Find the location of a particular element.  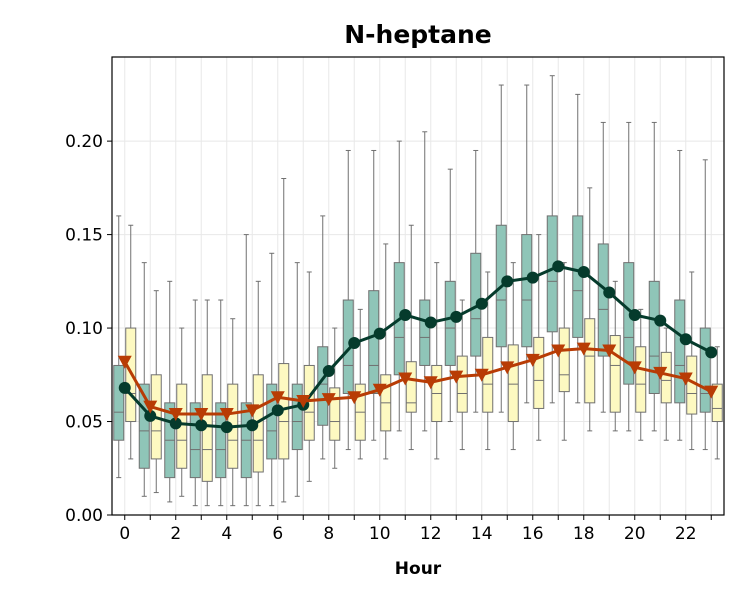

mean-point-s2-h14 is located at coordinates (481, 375).